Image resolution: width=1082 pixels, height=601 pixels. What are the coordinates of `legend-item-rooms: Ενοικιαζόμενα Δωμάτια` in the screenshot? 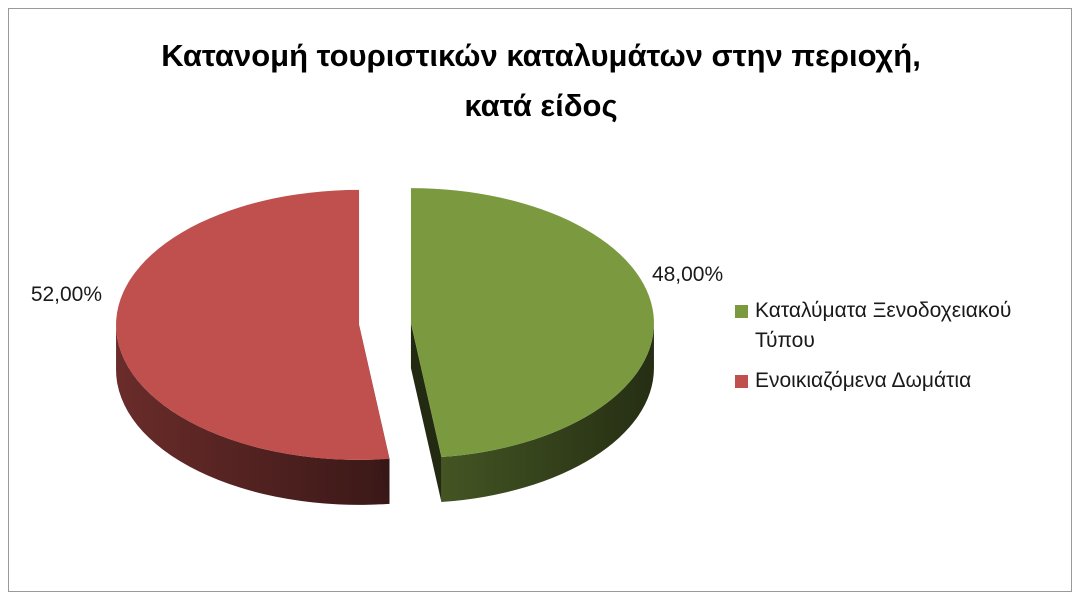 It's located at (898, 381).